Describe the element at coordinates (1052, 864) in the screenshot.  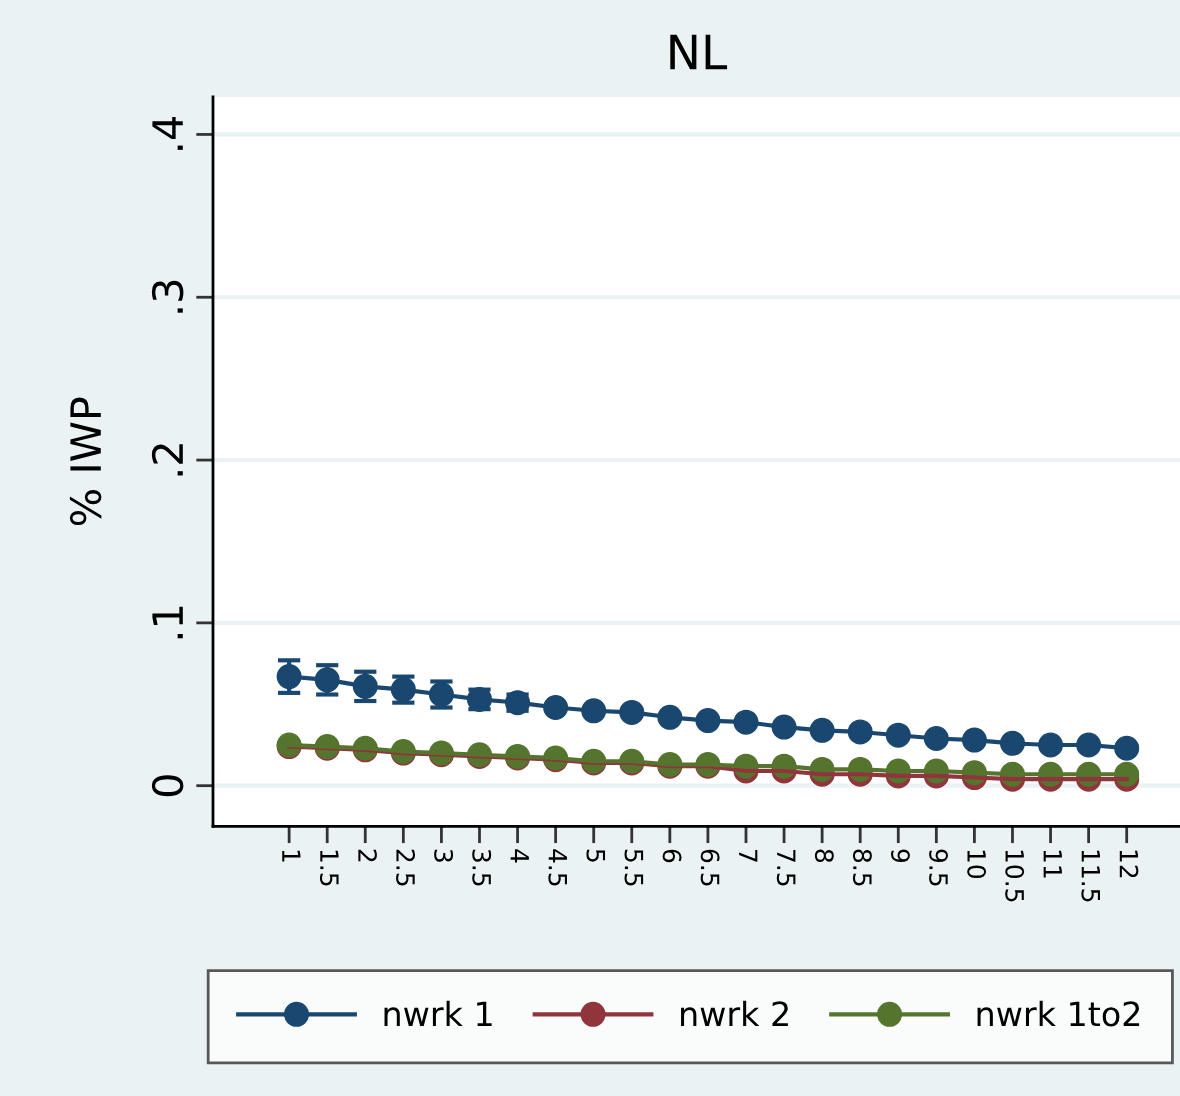
I see `x-tick-label: 11` at that location.